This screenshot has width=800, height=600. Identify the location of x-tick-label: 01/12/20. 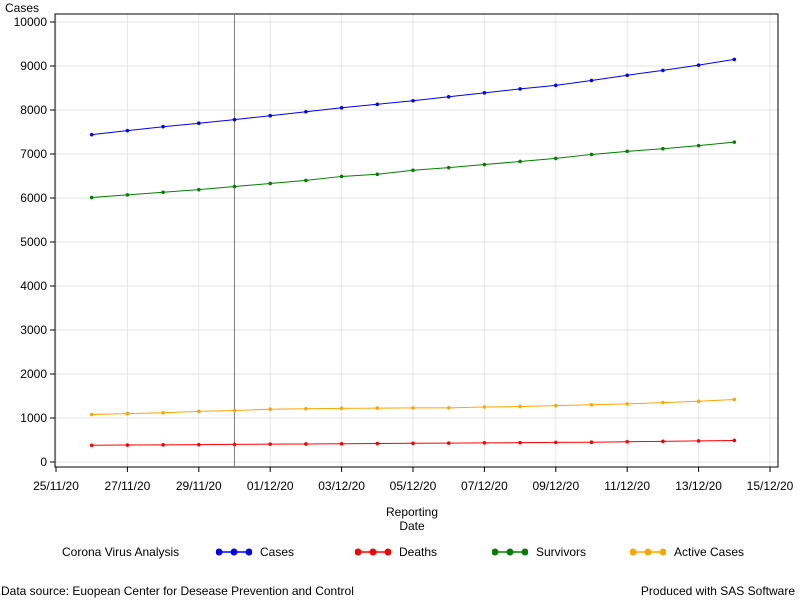
(270, 486).